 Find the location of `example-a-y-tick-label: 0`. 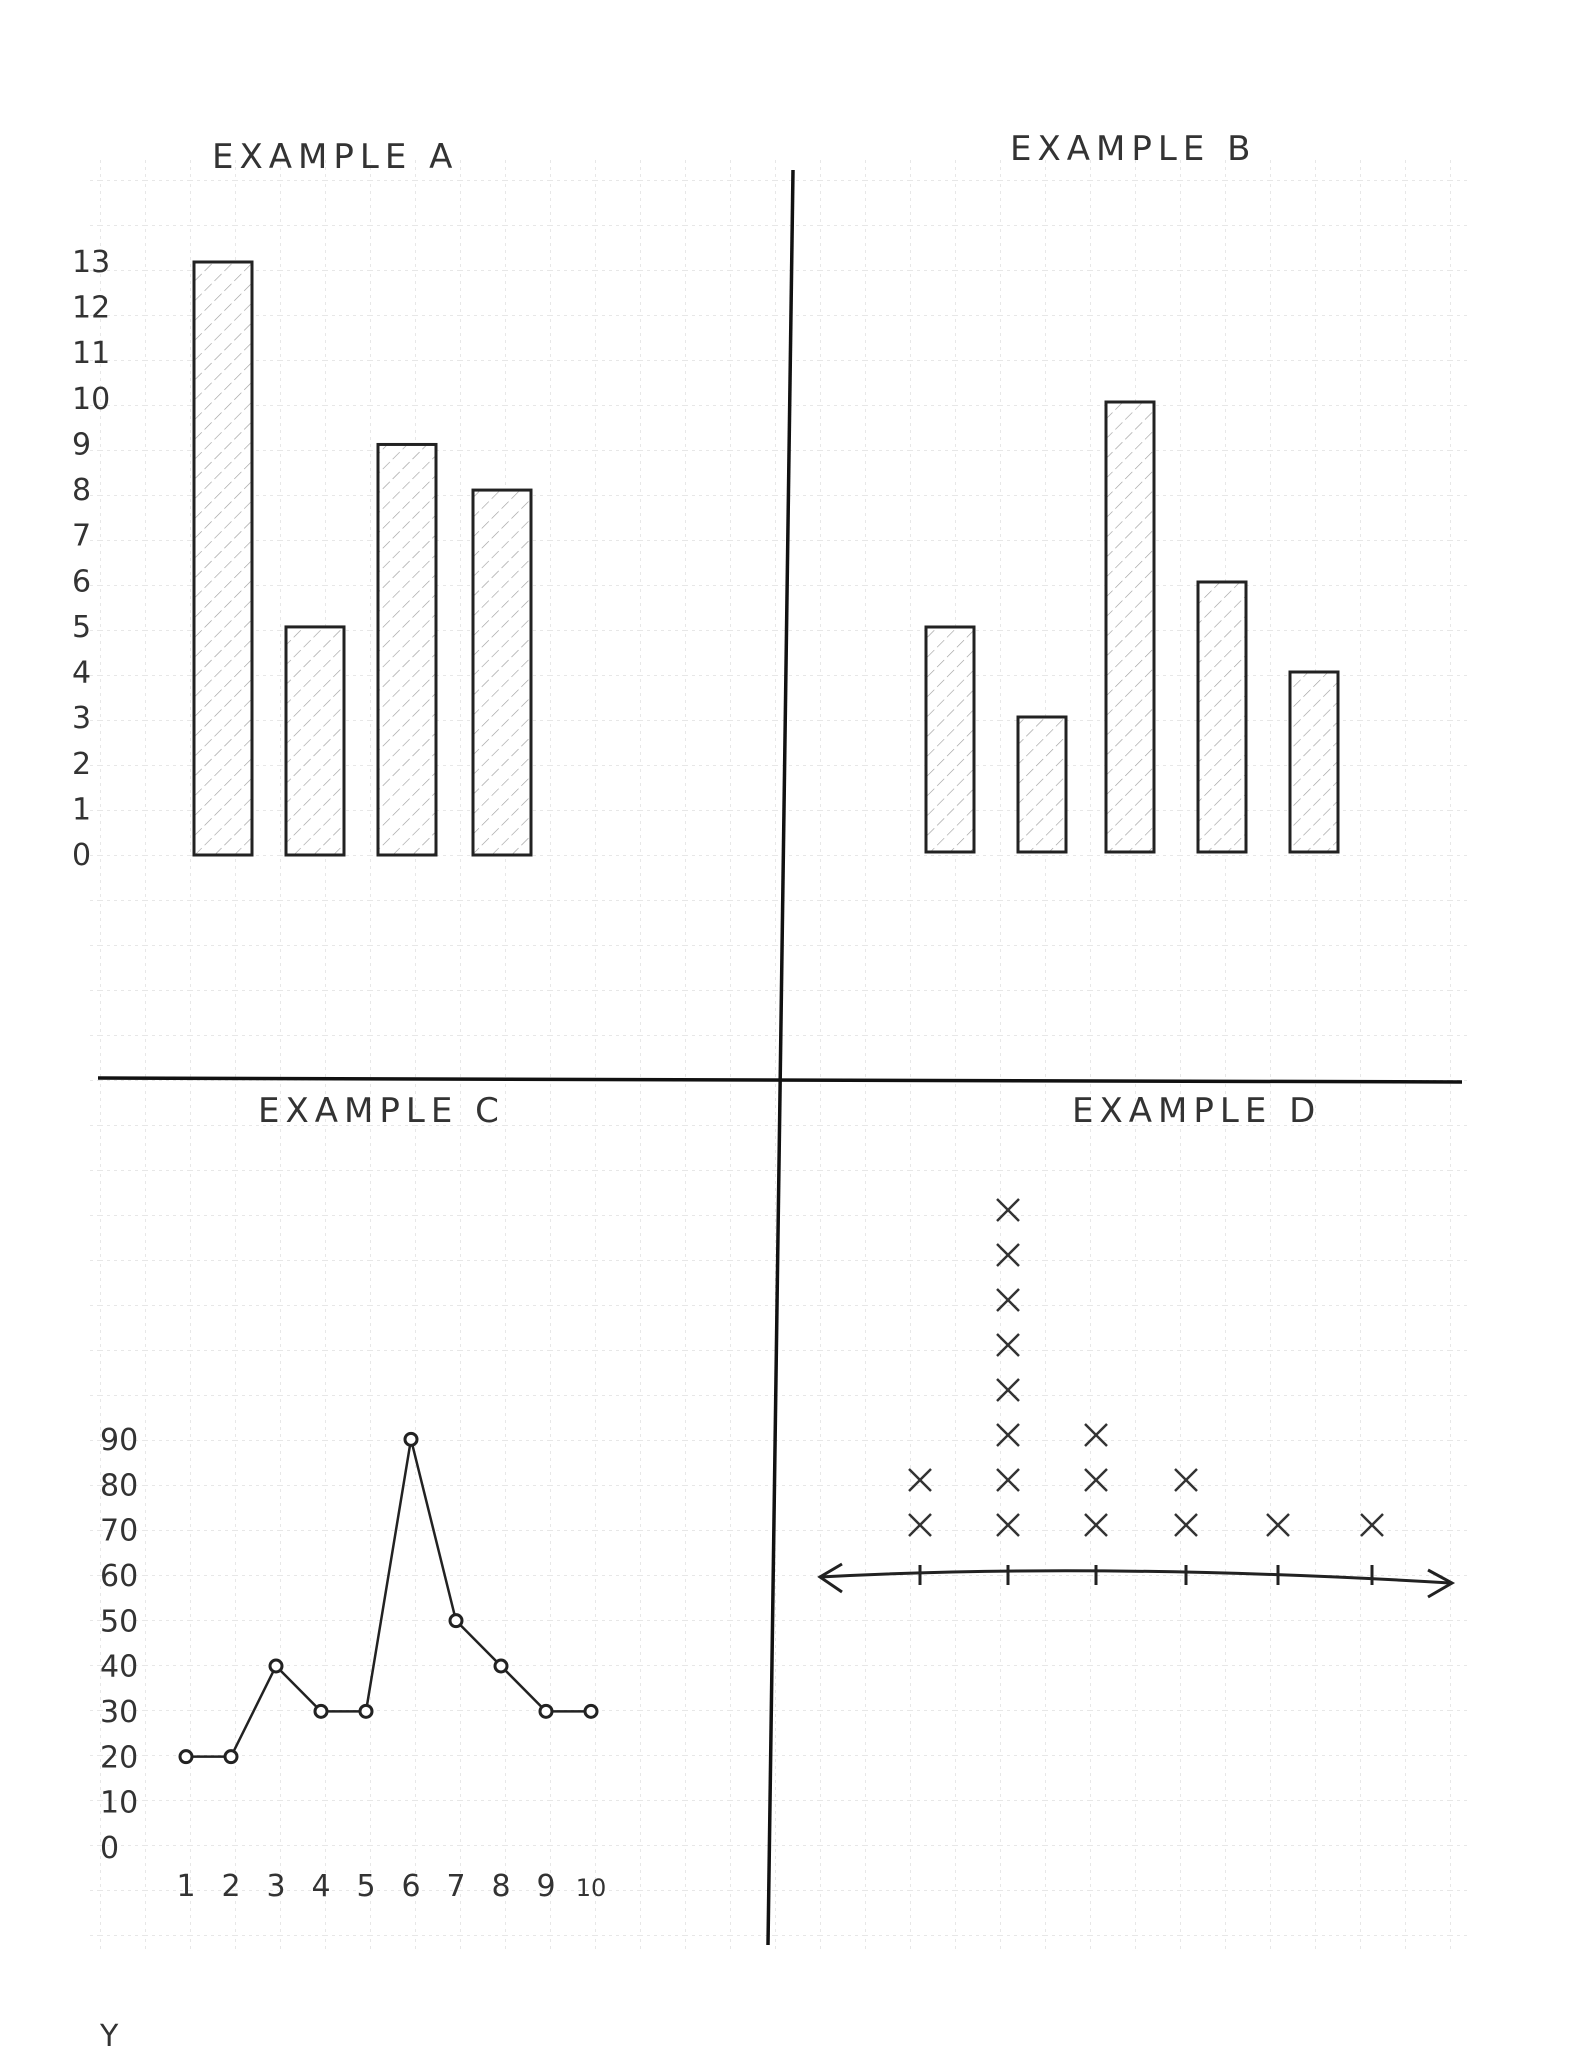

example-a-y-tick-label: 0 is located at coordinates (81, 855).